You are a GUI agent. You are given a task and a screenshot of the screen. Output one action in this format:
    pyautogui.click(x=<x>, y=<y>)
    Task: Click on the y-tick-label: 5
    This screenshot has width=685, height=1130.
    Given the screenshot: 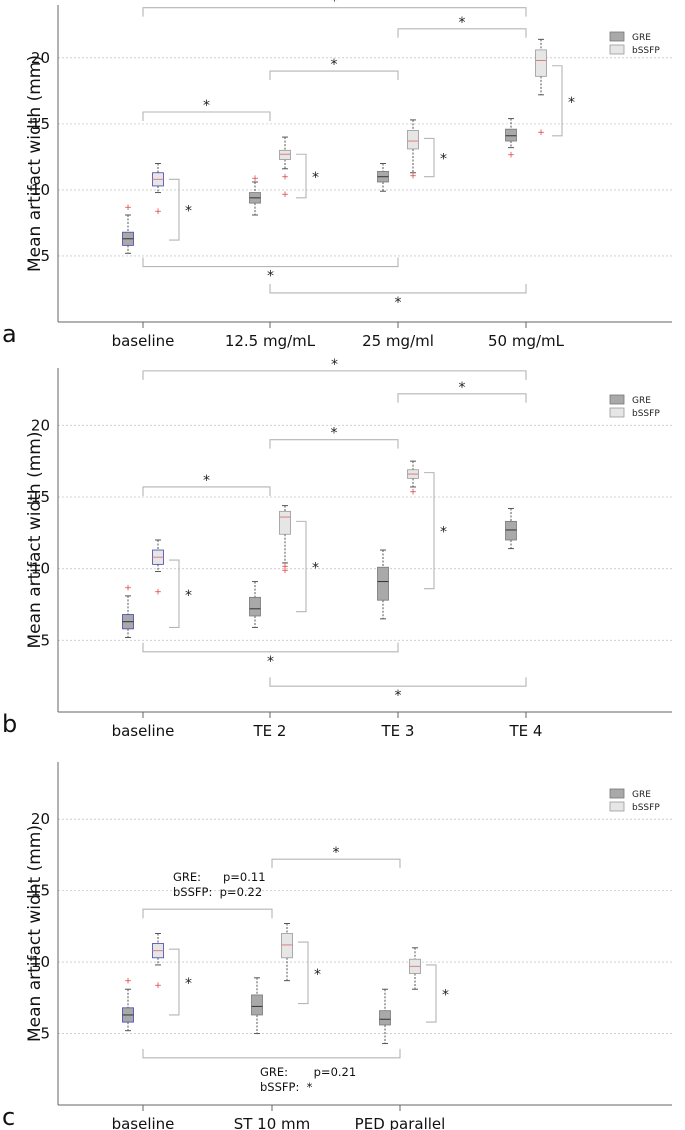 What is the action you would take?
    pyautogui.click(x=45, y=640)
    